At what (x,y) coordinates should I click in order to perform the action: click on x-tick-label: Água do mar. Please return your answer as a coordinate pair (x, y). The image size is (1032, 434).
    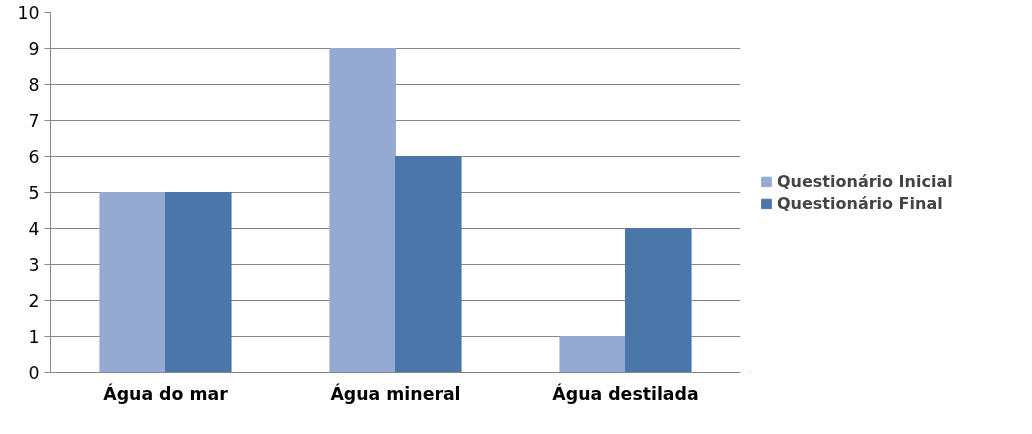
    Looking at the image, I should click on (166, 393).